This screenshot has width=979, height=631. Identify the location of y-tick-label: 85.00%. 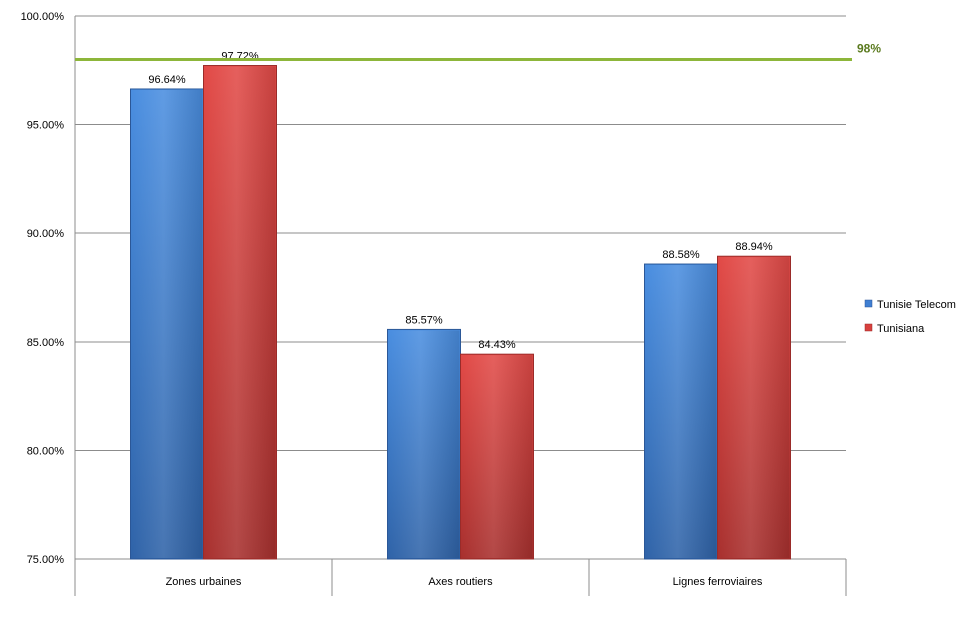
(46, 343).